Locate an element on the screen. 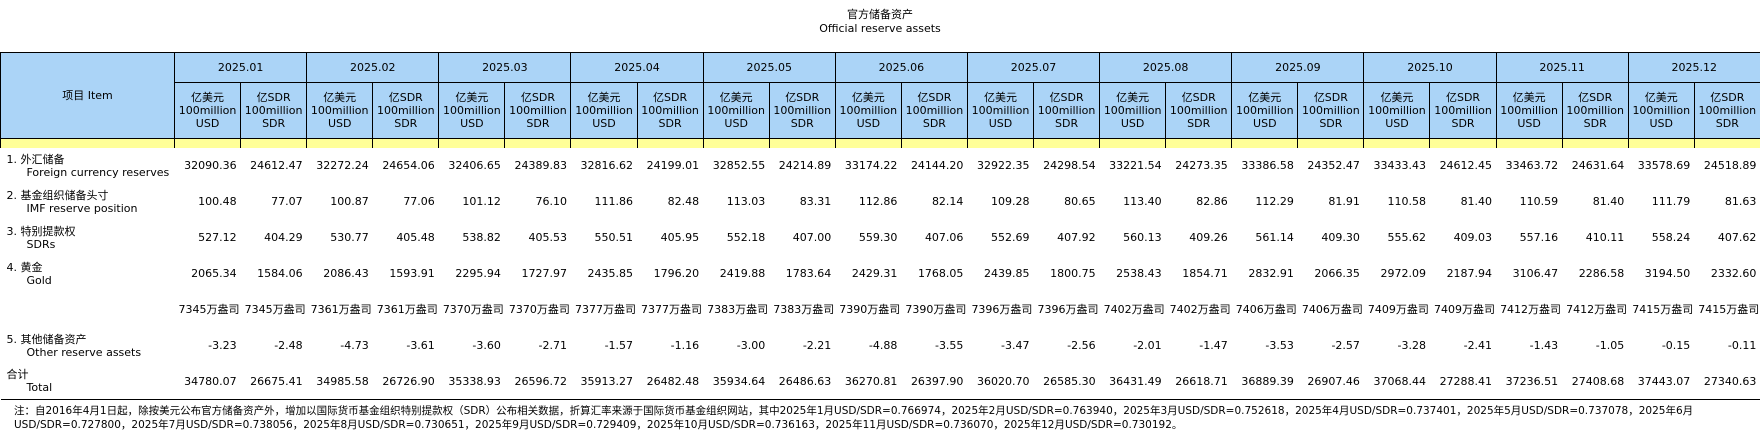 Image resolution: width=1760 pixels, height=436 pixels. usd-cell: -2.01 is located at coordinates (1147, 345).